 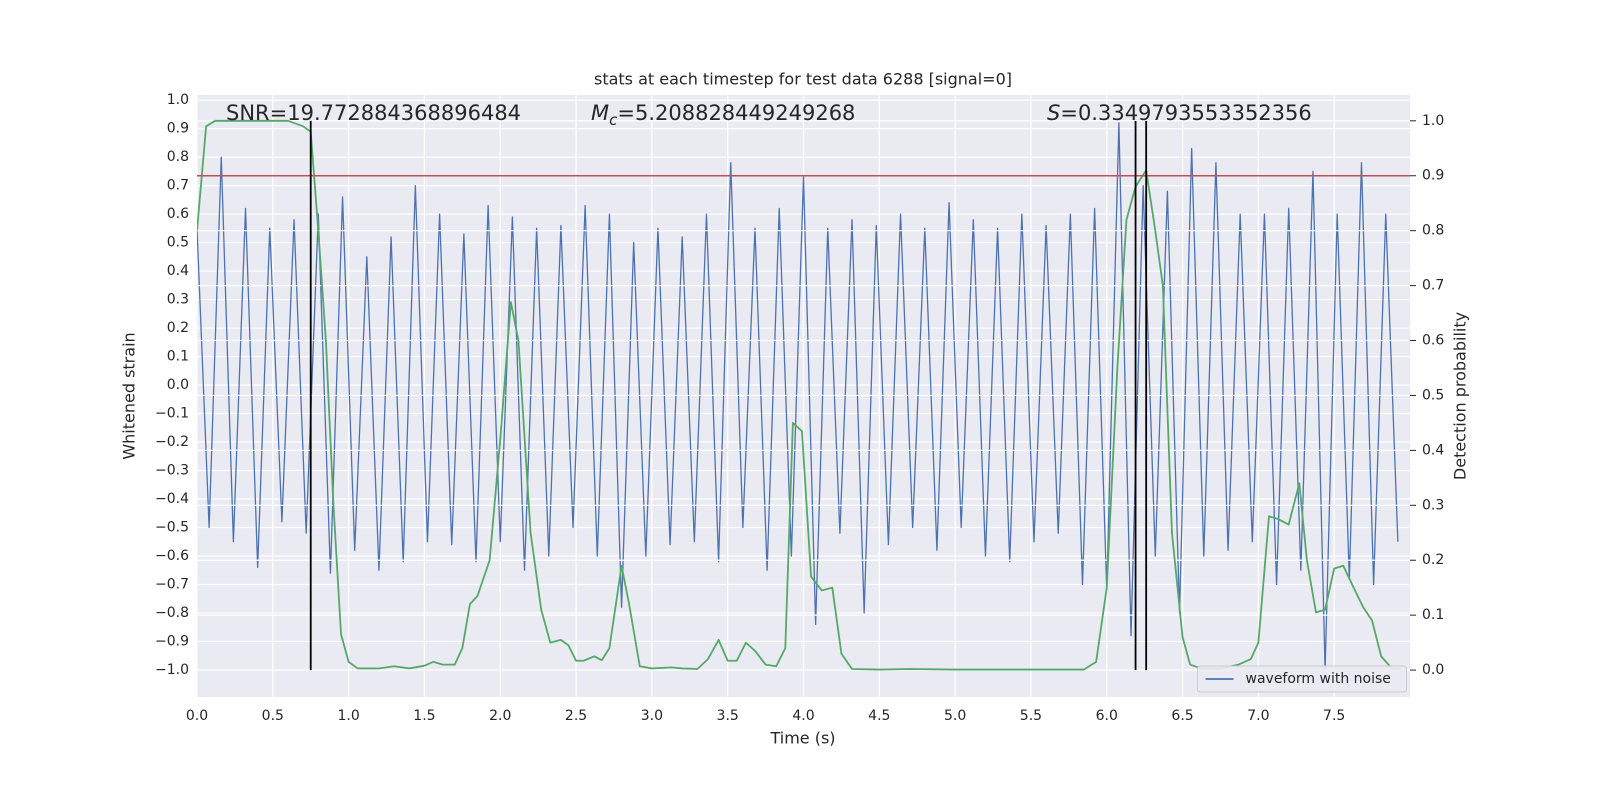 I want to click on y2-tick-label: 0.6, so click(x=1433, y=341).